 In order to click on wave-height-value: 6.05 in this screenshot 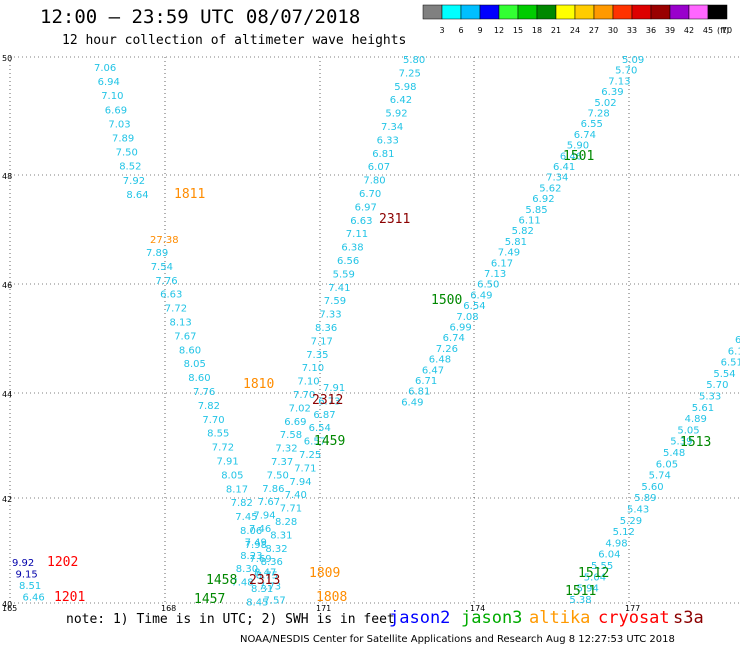, I will do `click(667, 464)`.